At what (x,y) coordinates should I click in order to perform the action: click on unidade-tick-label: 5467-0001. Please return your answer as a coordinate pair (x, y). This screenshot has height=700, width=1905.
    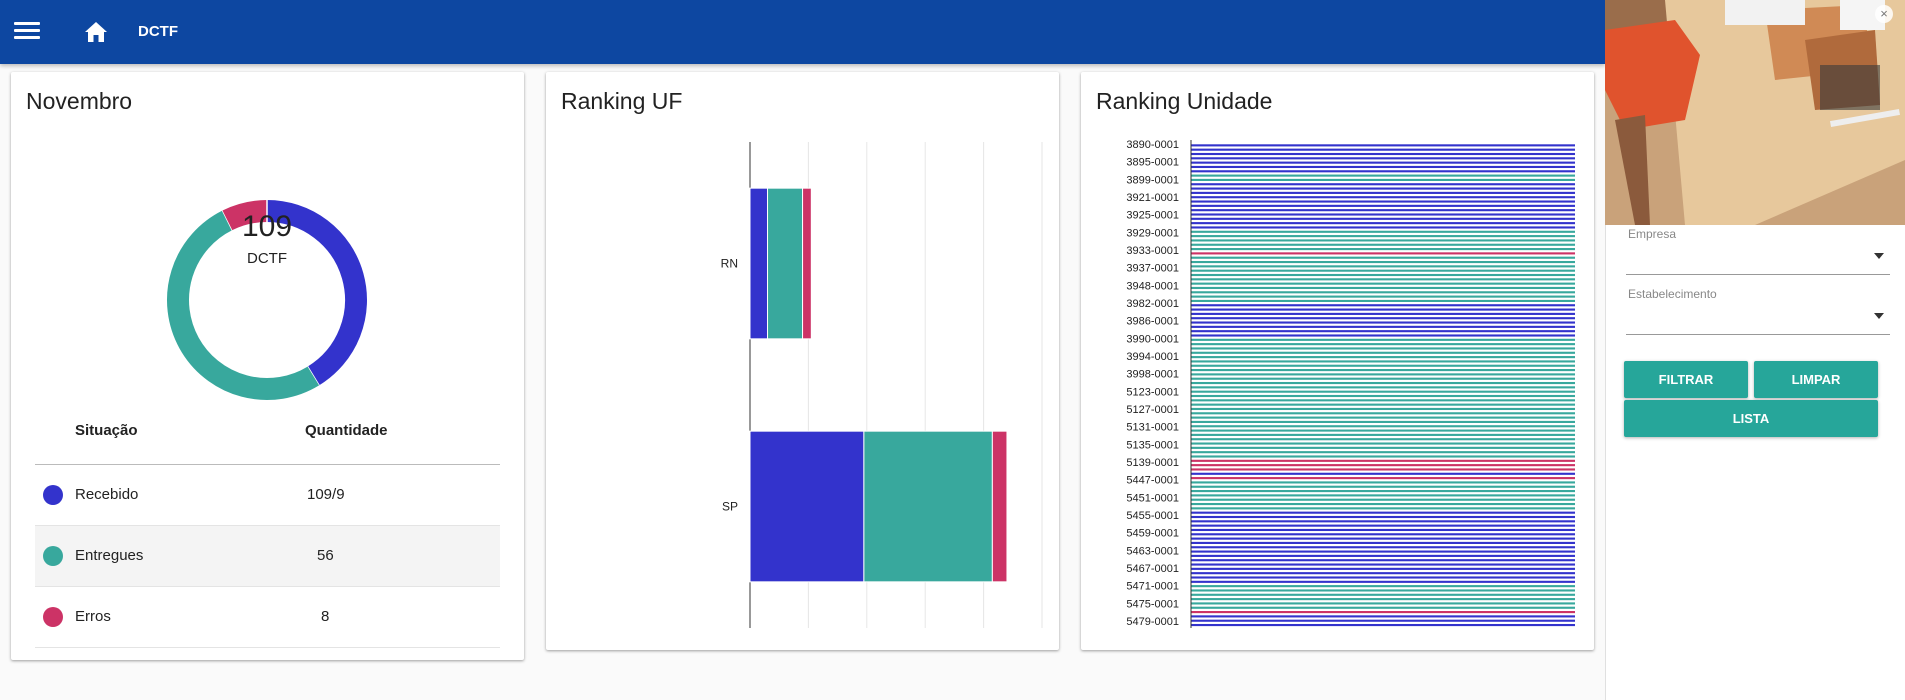
    Looking at the image, I should click on (1152, 569).